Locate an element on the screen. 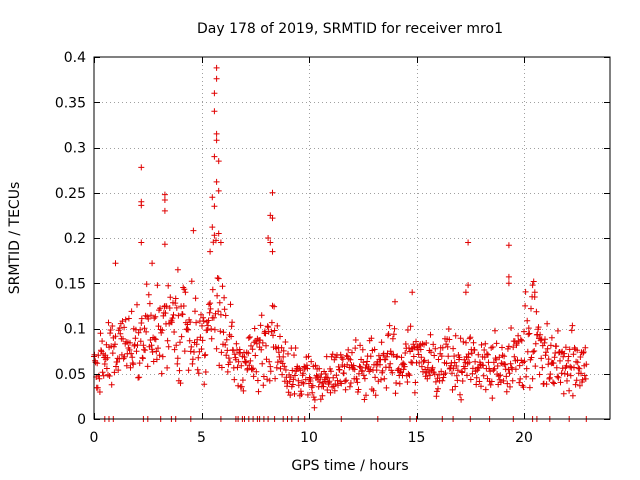 Image resolution: width=640 pixels, height=480 pixels. x-tick-label: 0 is located at coordinates (94, 438).